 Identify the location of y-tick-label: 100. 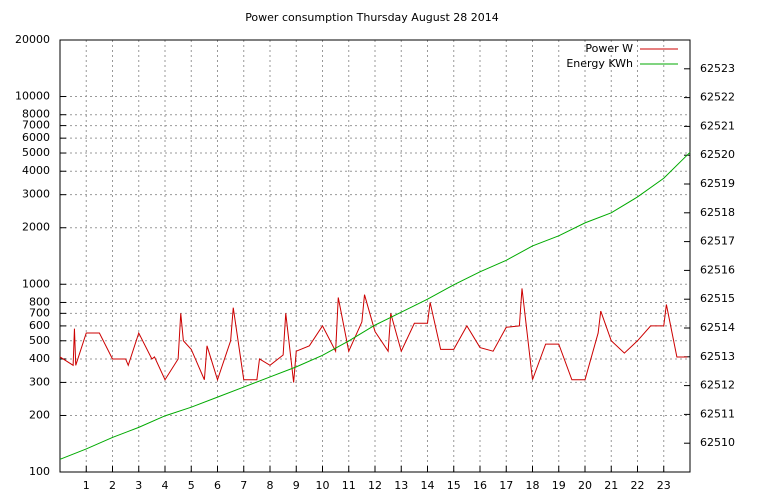
(39, 471).